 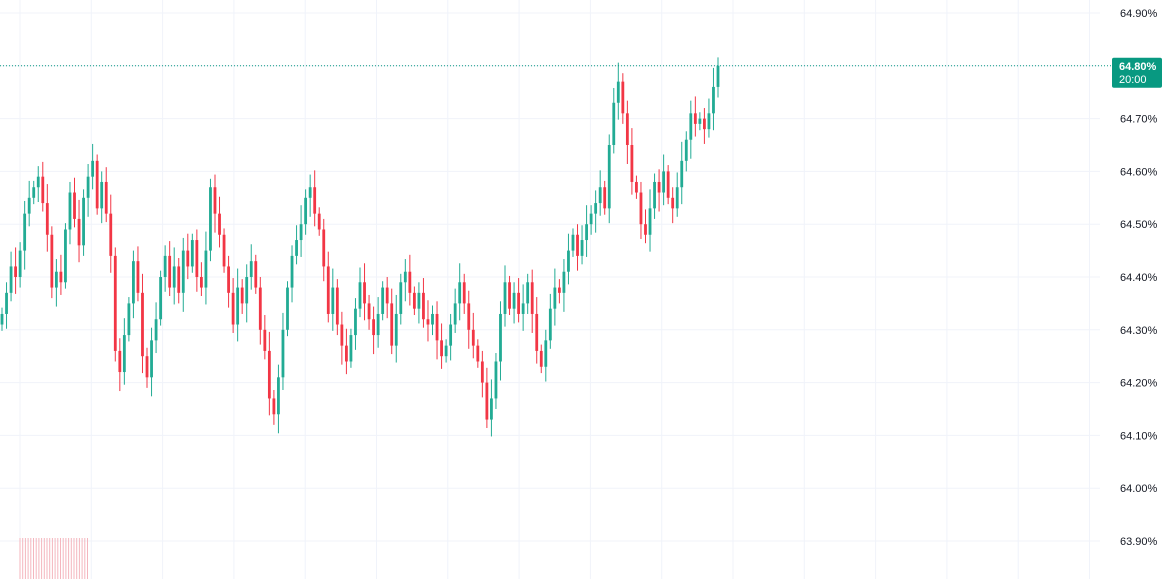 What do you see at coordinates (1139, 14) in the screenshot?
I see `y-tick-label: 64.90%` at bounding box center [1139, 14].